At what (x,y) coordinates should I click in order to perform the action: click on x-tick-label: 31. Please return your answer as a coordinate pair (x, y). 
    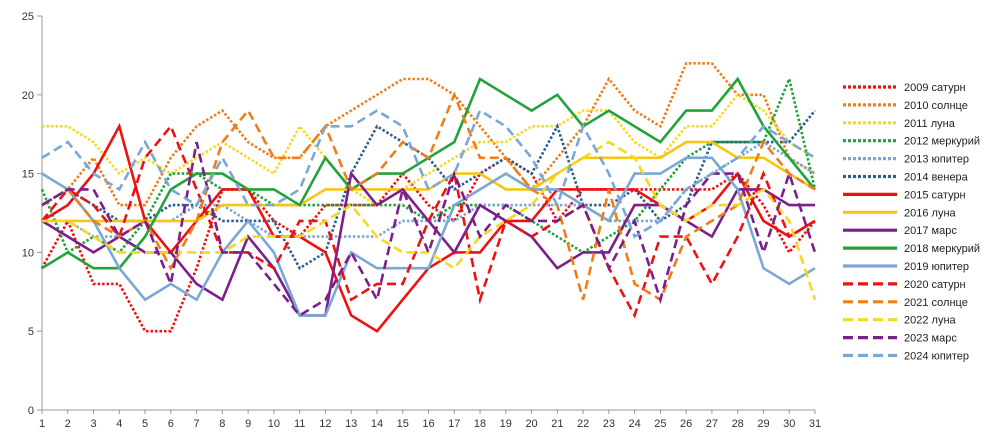
    Looking at the image, I should click on (815, 424).